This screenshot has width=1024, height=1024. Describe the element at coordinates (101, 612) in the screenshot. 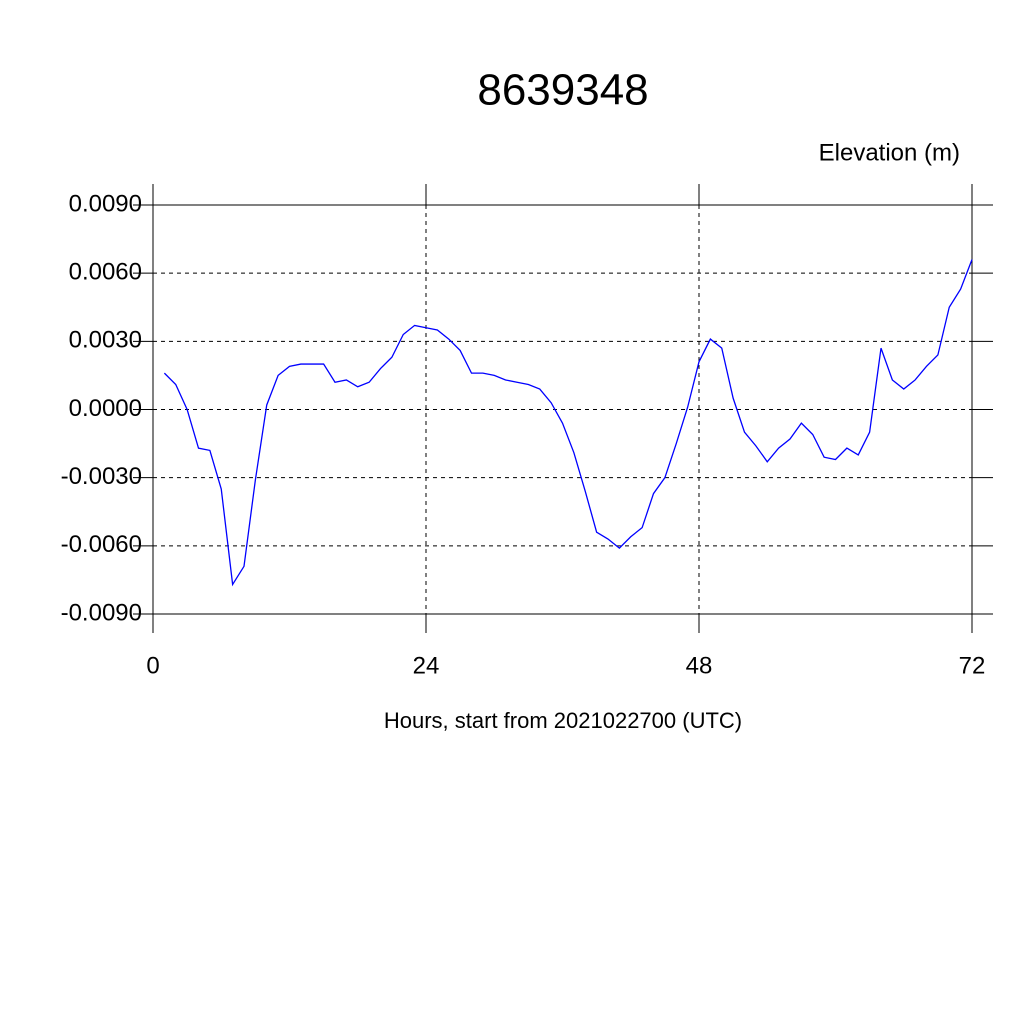

I see `y-tick-label: -0.0090` at that location.